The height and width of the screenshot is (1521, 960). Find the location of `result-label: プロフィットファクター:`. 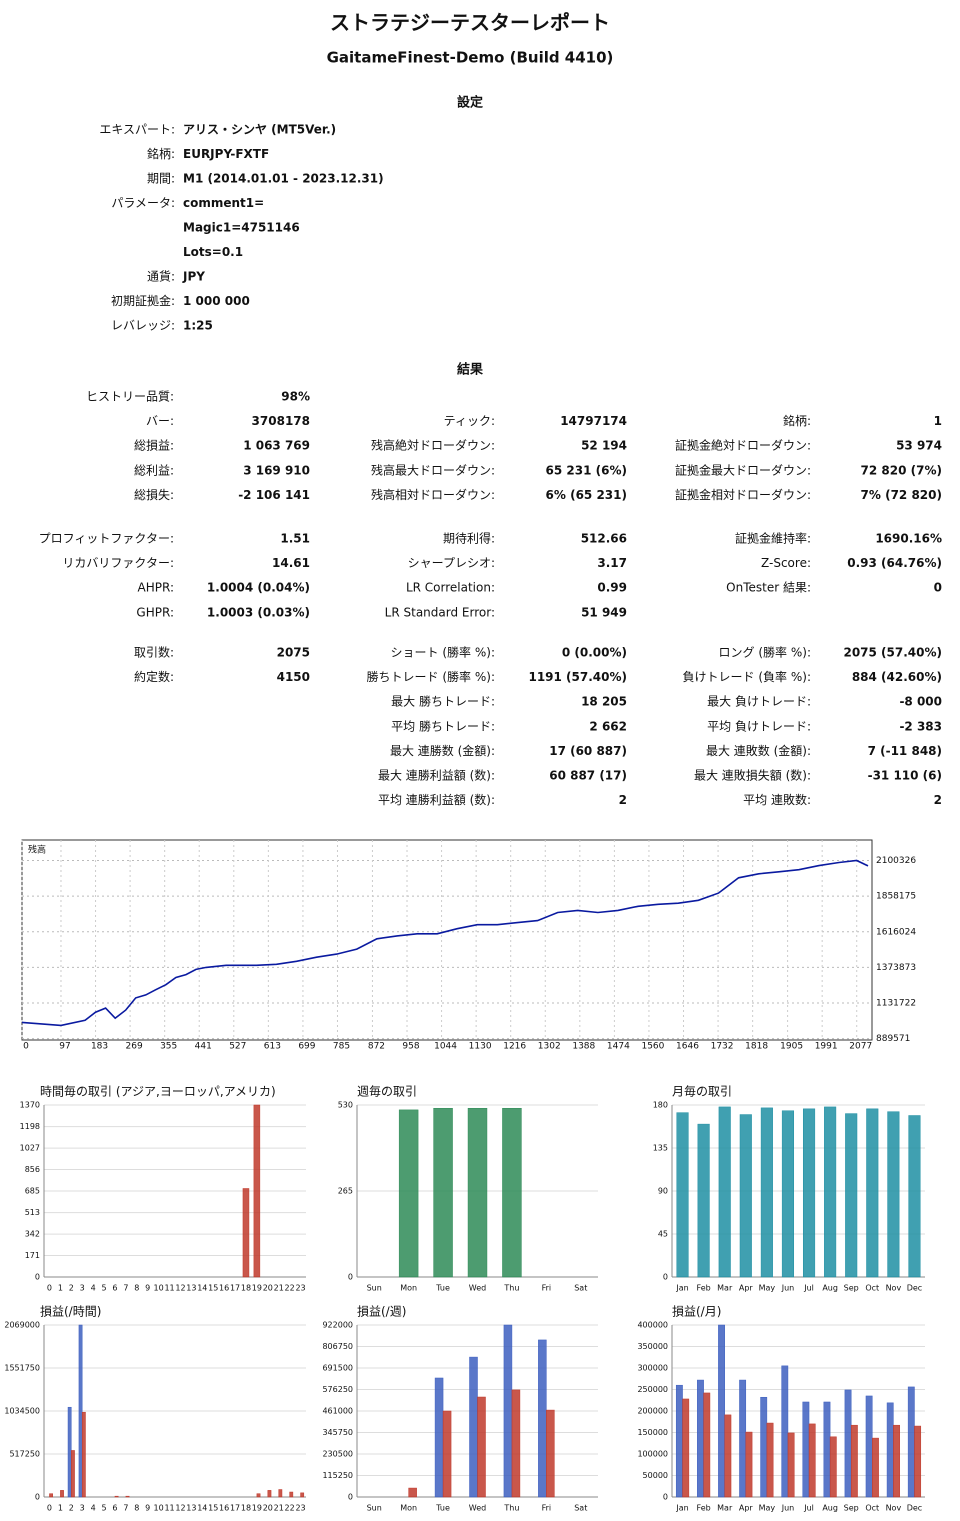

result-label: プロフィットファクター: is located at coordinates (106, 539).